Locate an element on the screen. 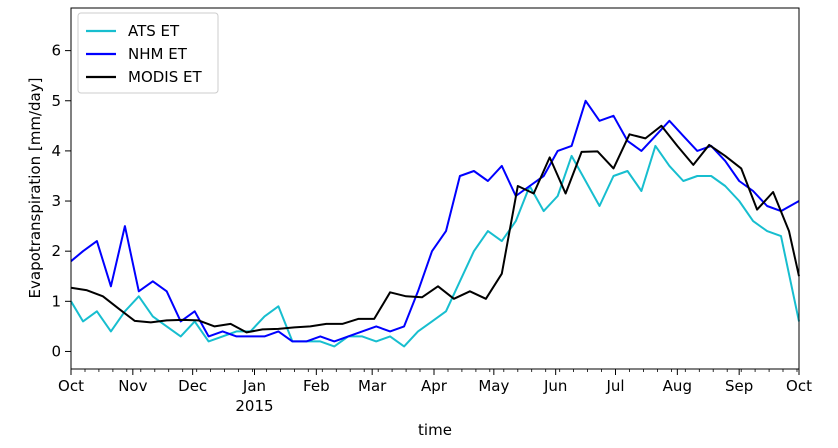 This screenshot has height=448, width=838. x-tick-label: Feb is located at coordinates (316, 386).